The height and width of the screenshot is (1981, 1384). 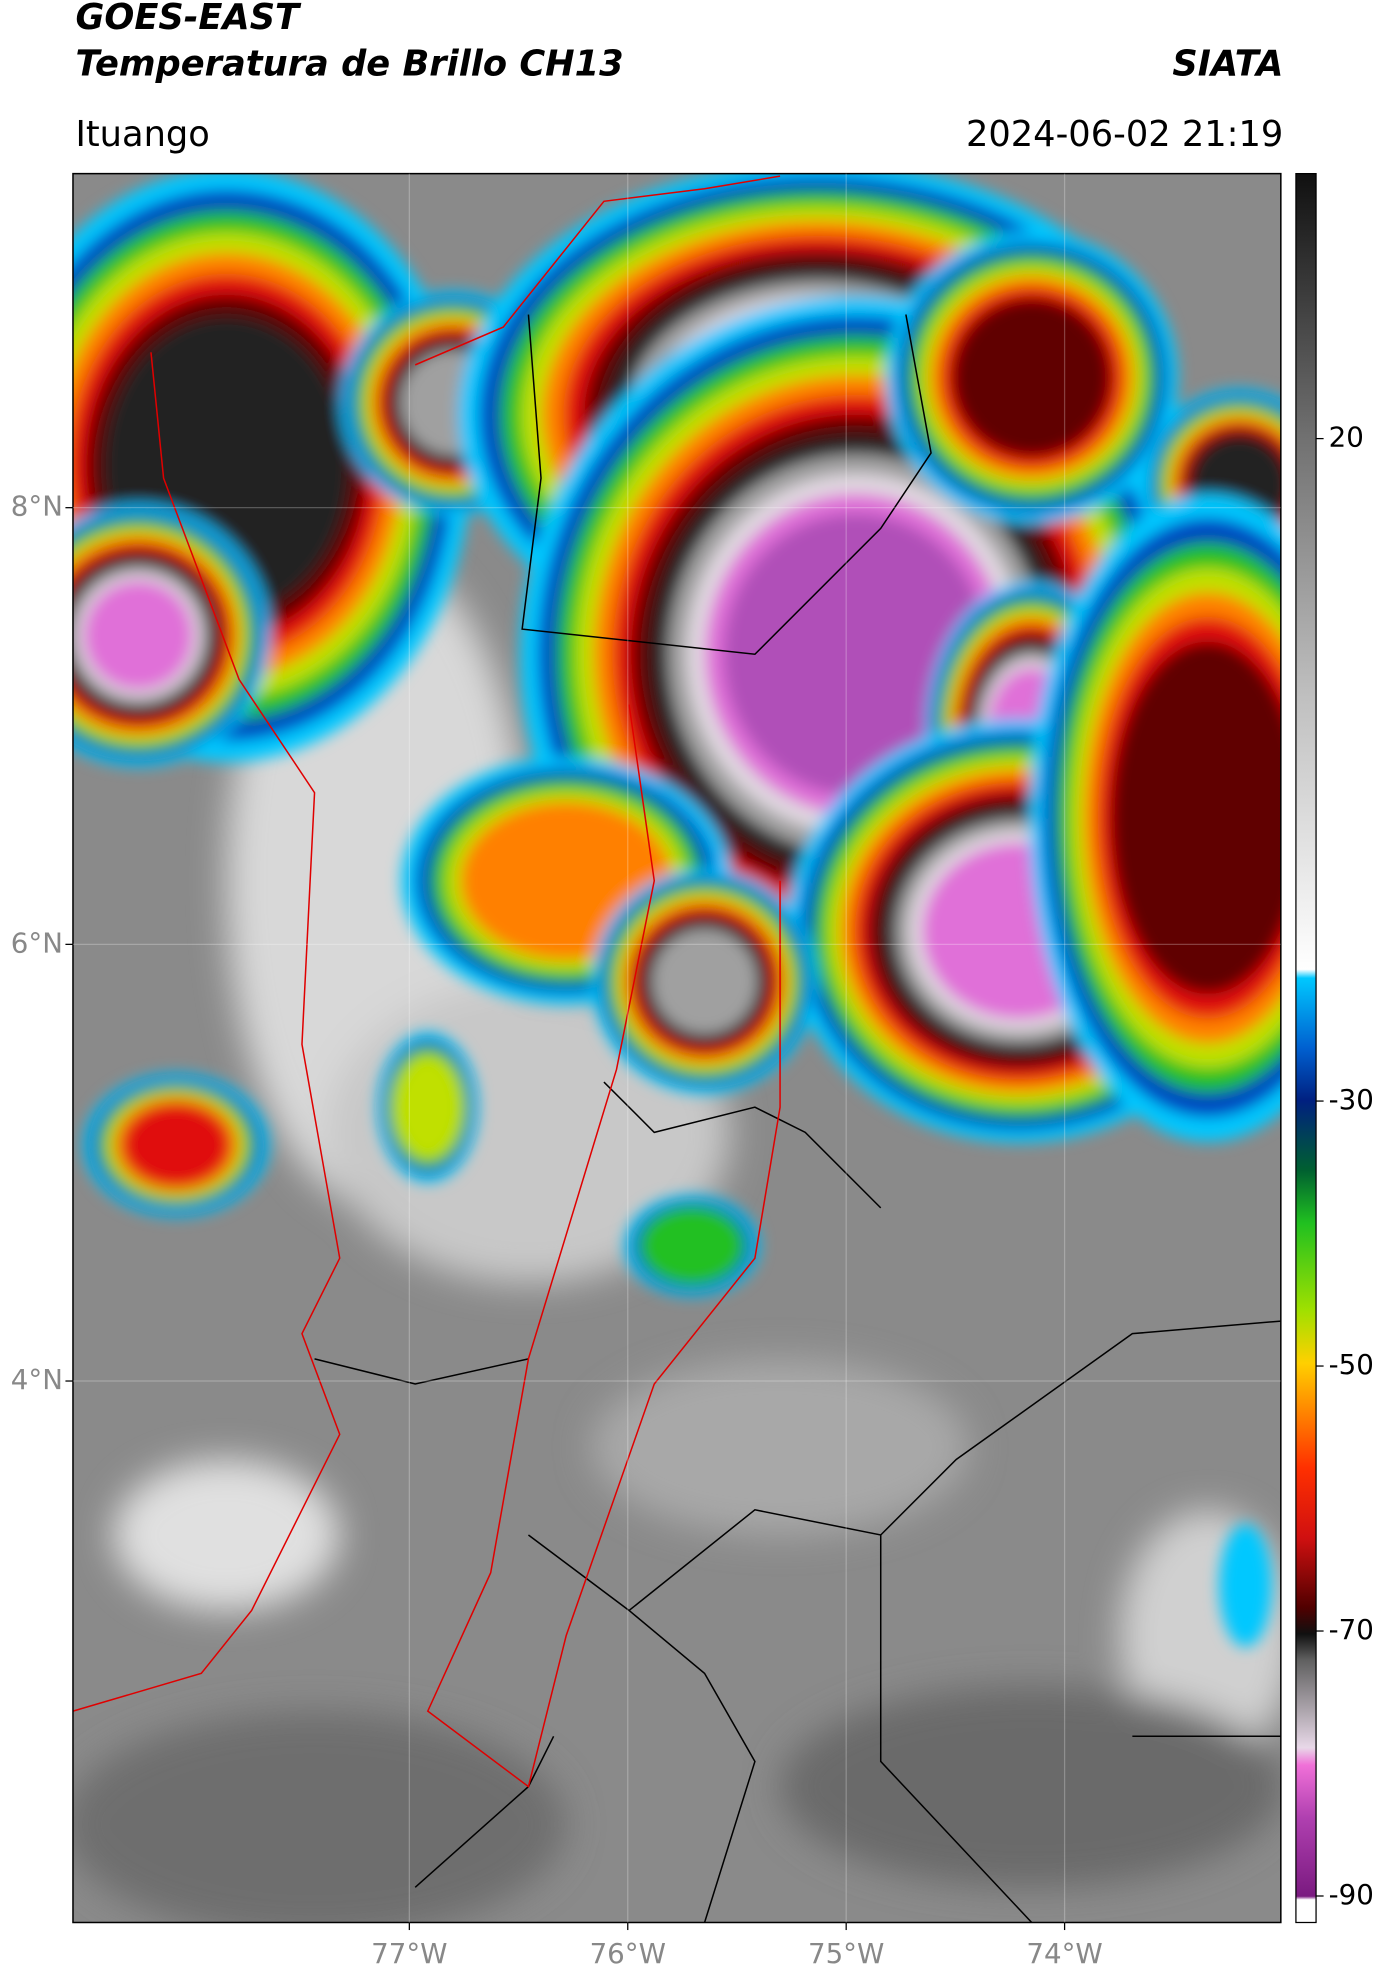 What do you see at coordinates (1306, 1048) in the screenshot?
I see `colorbar` at bounding box center [1306, 1048].